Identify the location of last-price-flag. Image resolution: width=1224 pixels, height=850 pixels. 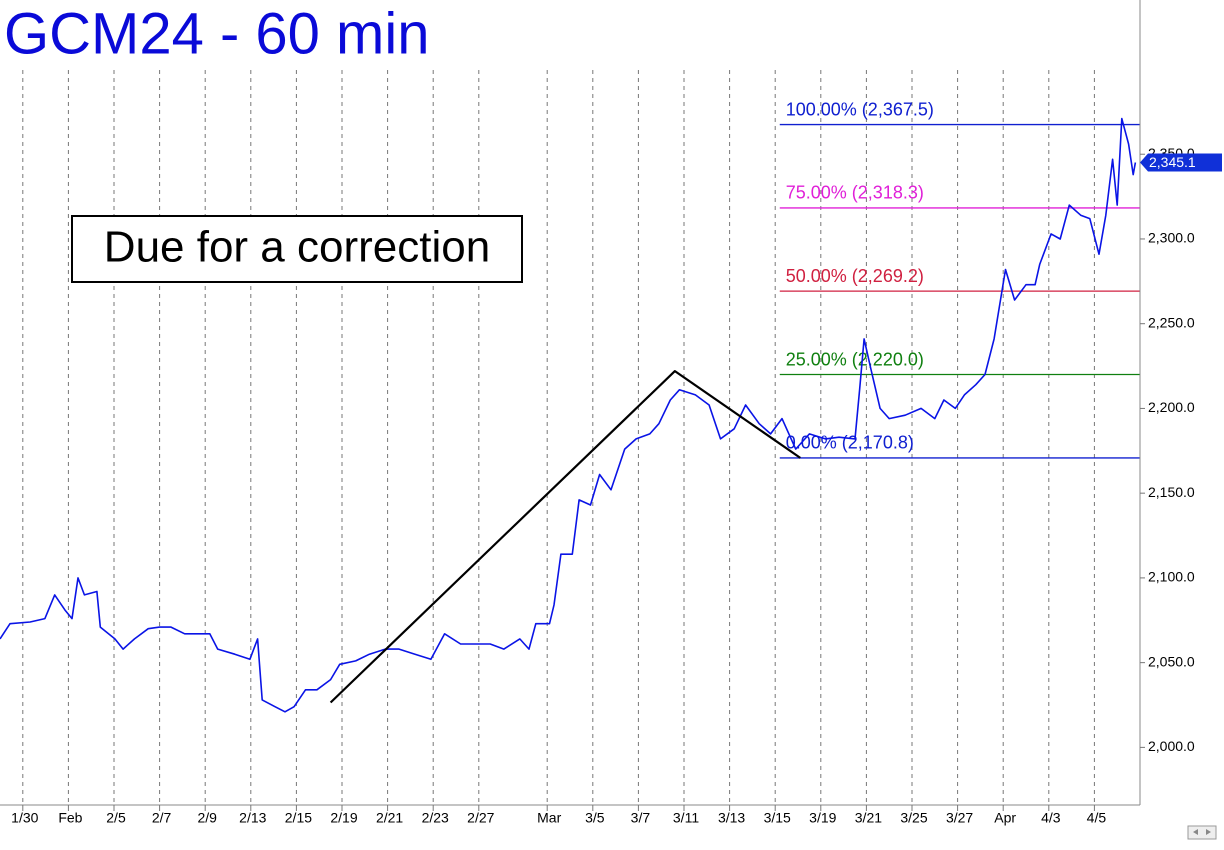
(1181, 162).